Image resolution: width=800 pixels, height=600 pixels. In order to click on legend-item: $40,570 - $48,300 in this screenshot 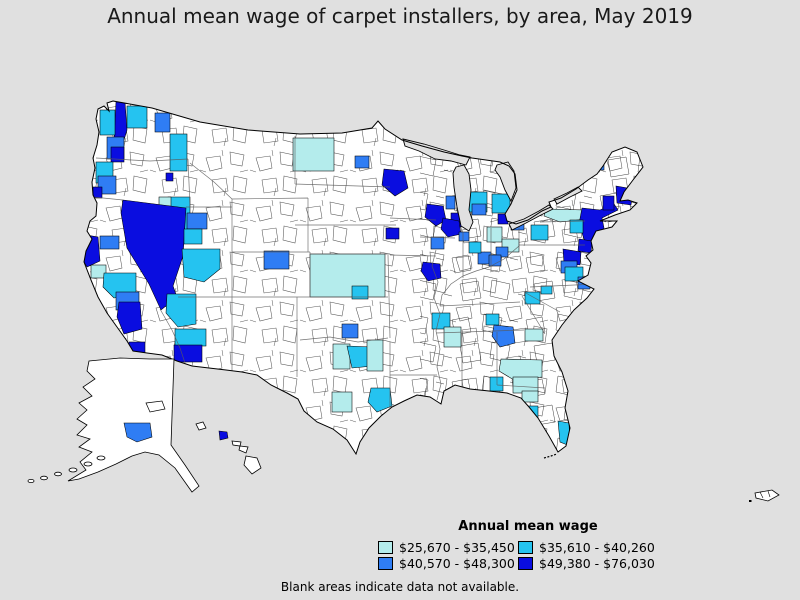, I will do `click(448, 563)`.